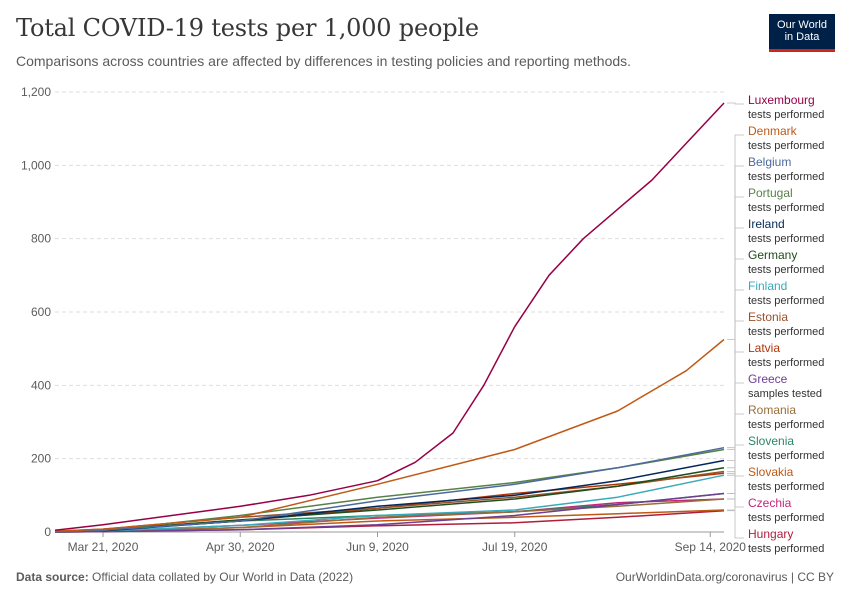  What do you see at coordinates (770, 503) in the screenshot?
I see `legend-label: Czechia` at bounding box center [770, 503].